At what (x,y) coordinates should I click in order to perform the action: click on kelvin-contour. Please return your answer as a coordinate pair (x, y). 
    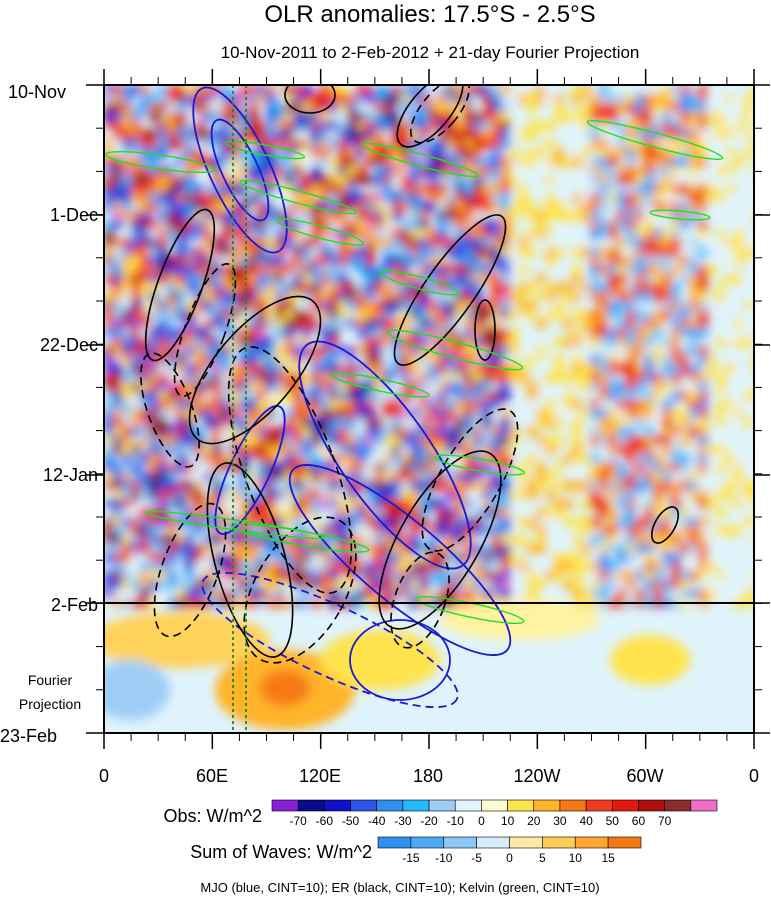
    Looking at the image, I should click on (298, 197).